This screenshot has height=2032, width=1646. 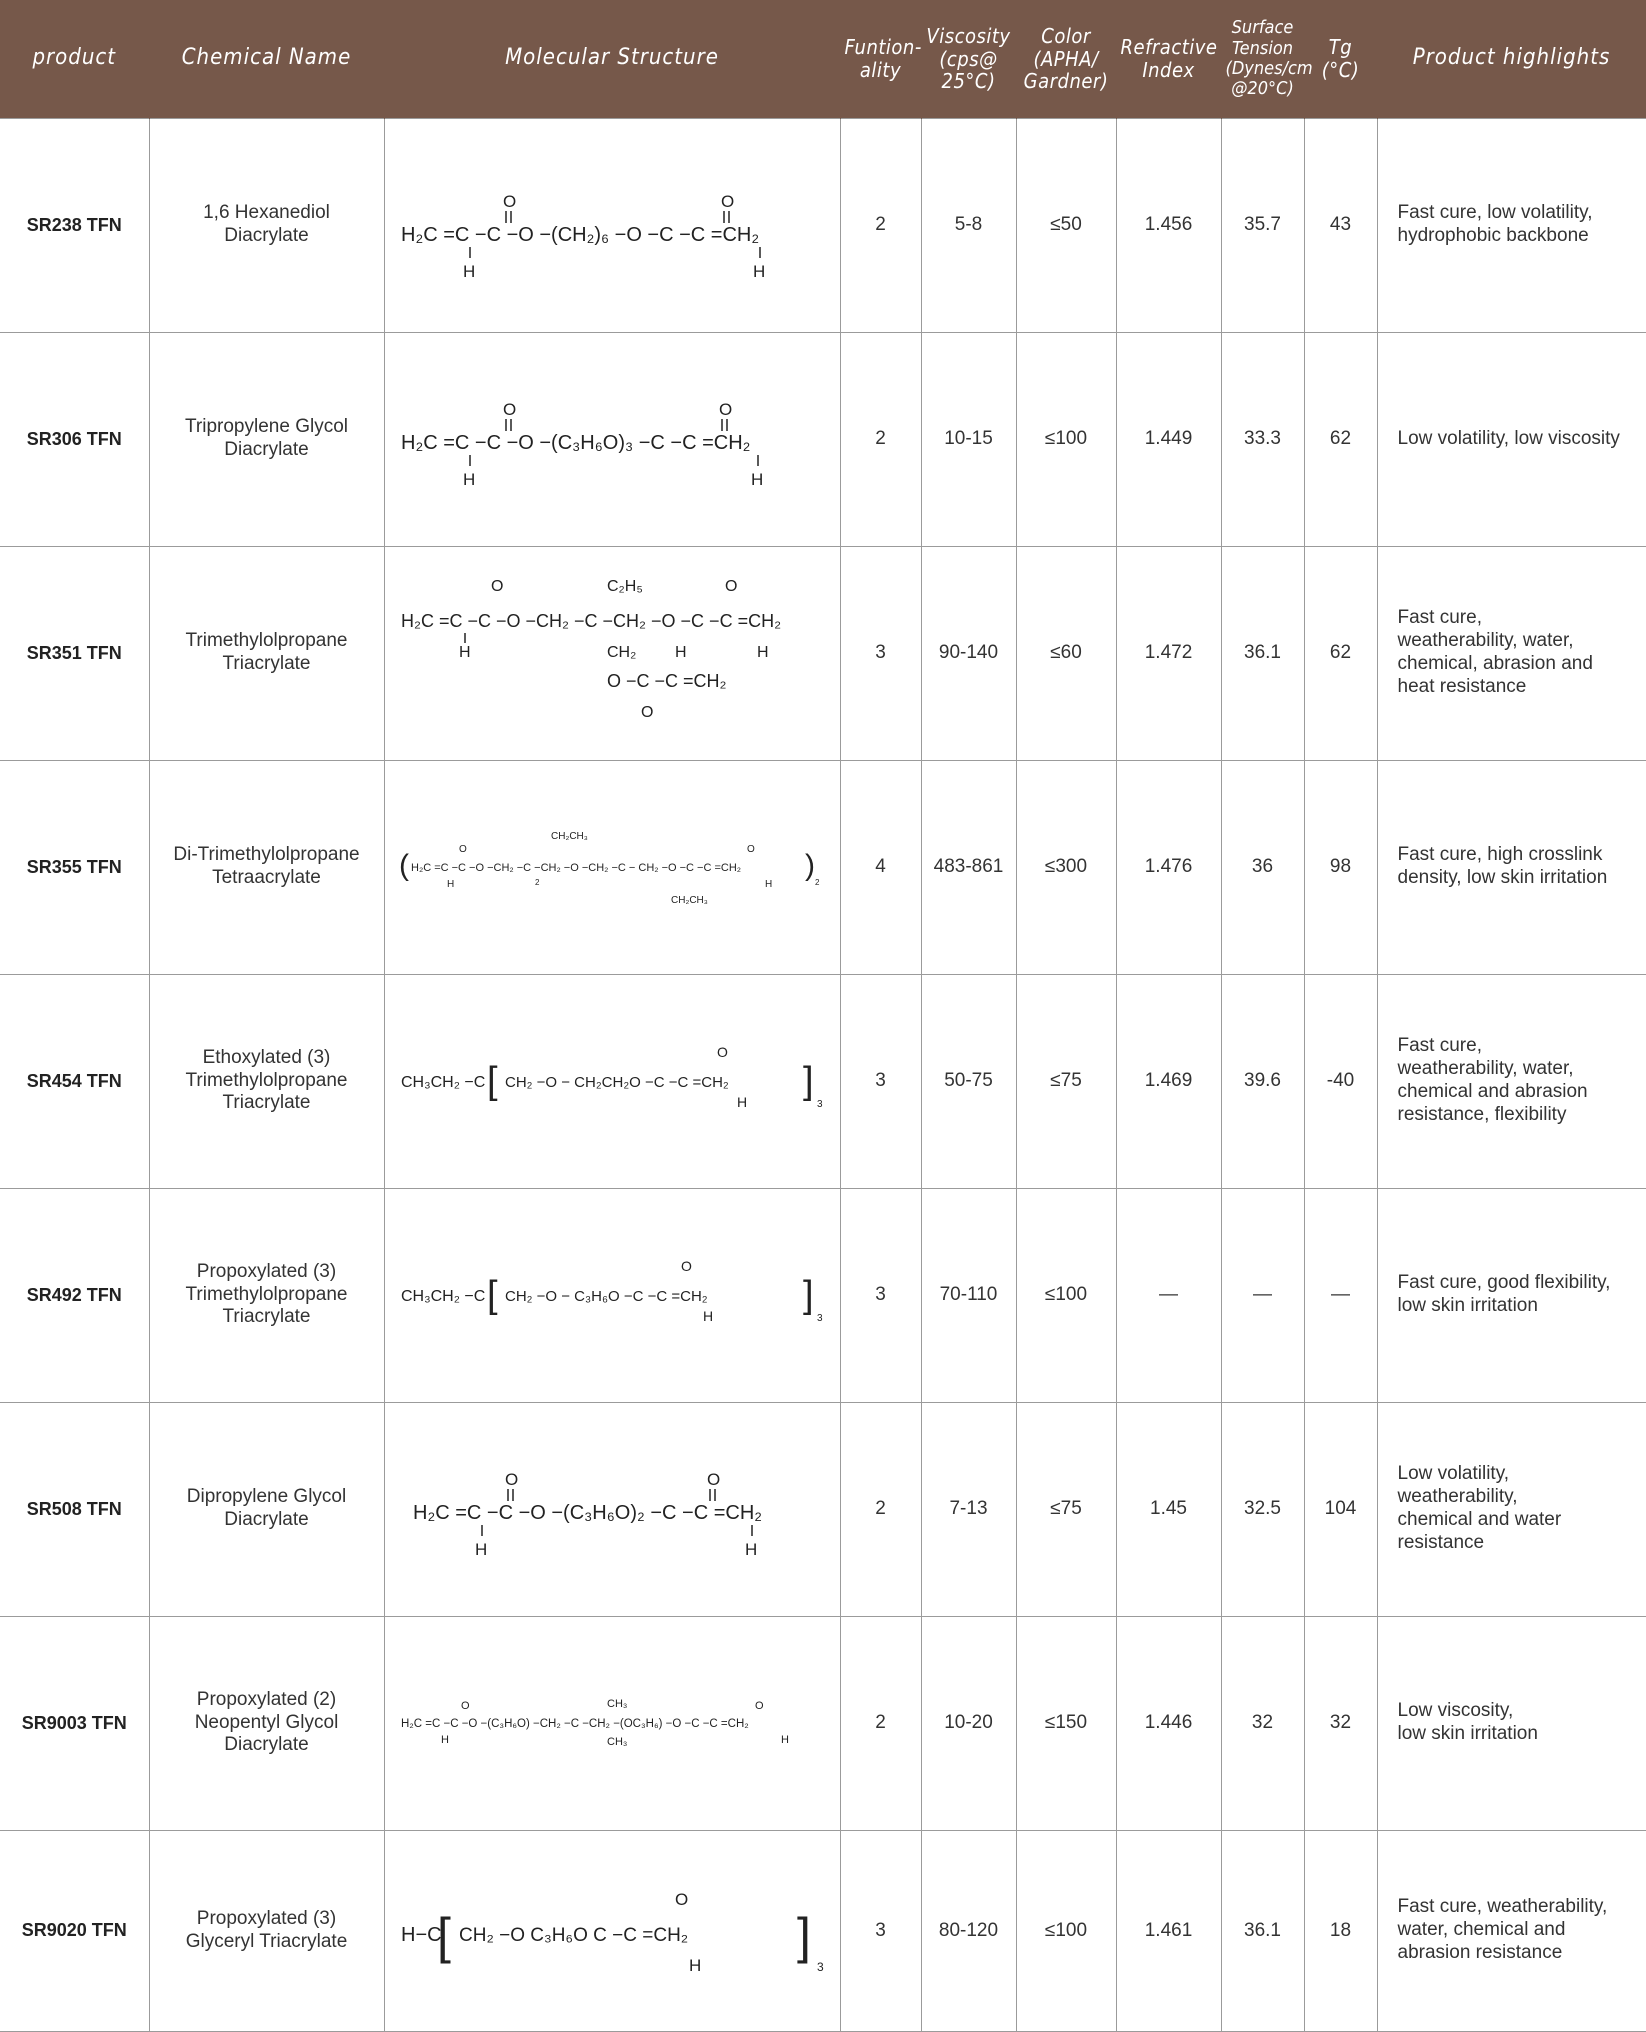 What do you see at coordinates (266, 1930) in the screenshot?
I see `chemical-name: Propoxylated (3) Glyceryl Triacrylate` at bounding box center [266, 1930].